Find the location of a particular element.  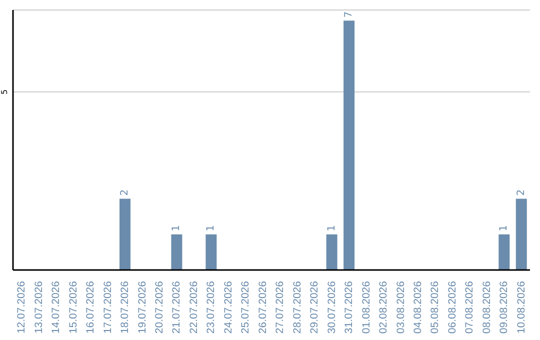

x-tick-label: 24.07.2026 is located at coordinates (228, 307).